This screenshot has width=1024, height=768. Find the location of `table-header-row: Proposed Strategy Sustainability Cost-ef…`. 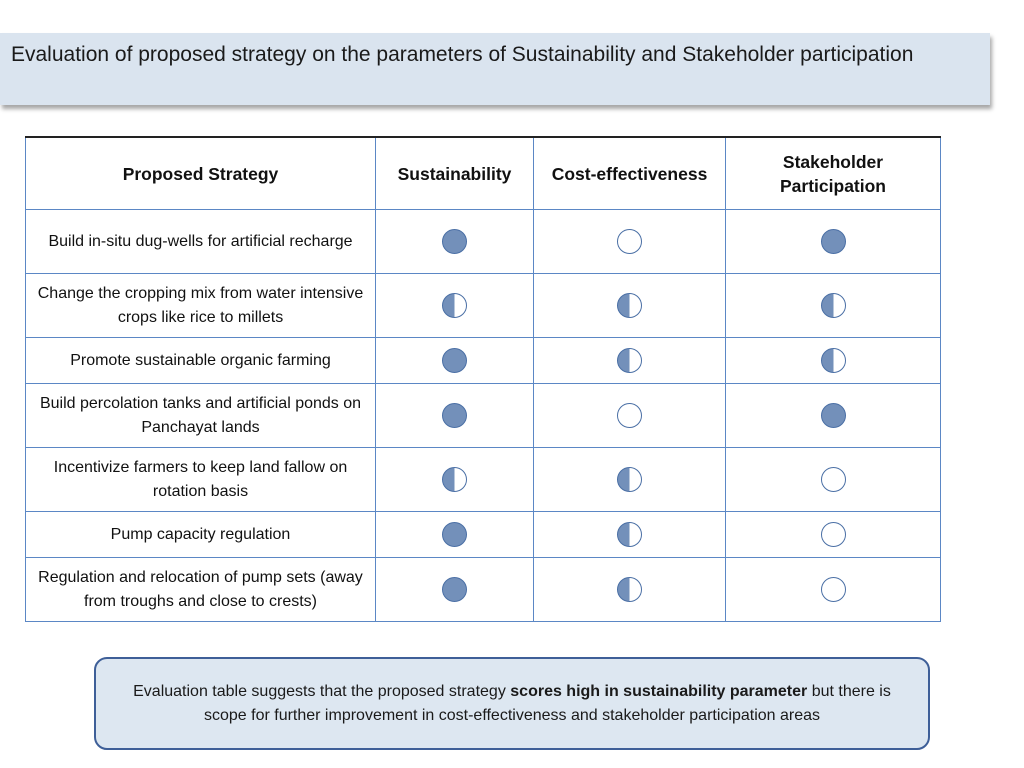

table-header-row: Proposed Strategy Sustainability Cost-ef… is located at coordinates (483, 173).